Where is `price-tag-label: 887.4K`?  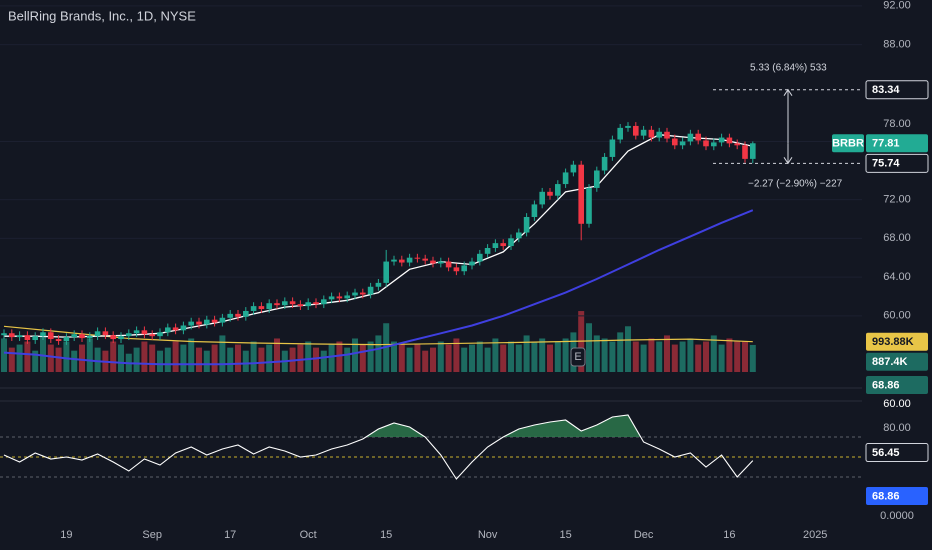 price-tag-label: 887.4K is located at coordinates (890, 362).